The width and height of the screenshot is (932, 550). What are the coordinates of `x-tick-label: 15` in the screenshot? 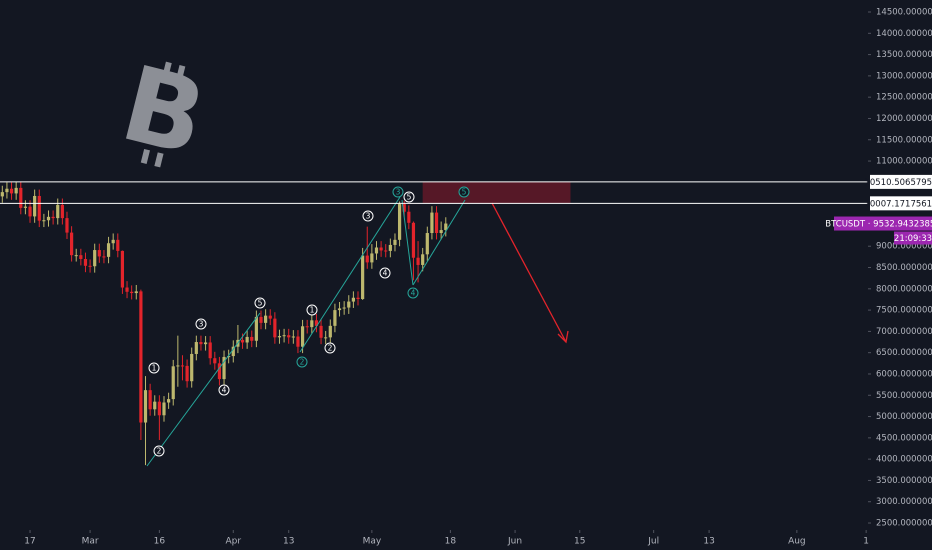 It's located at (579, 542).